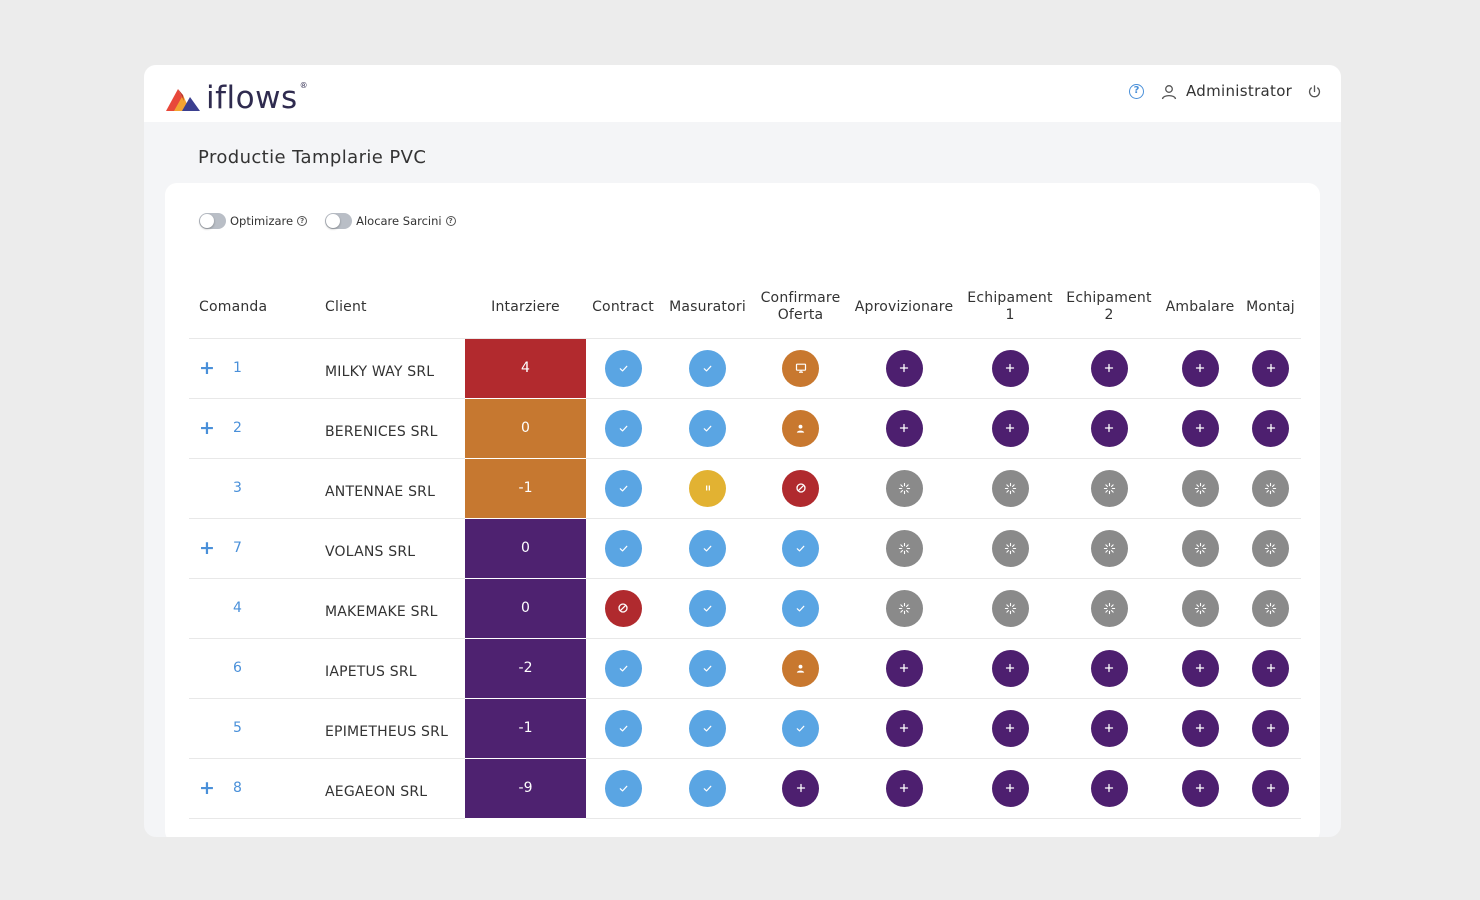 The width and height of the screenshot is (1480, 900). I want to click on table-row: 6 IAPETUS SRL -2, so click(745, 668).